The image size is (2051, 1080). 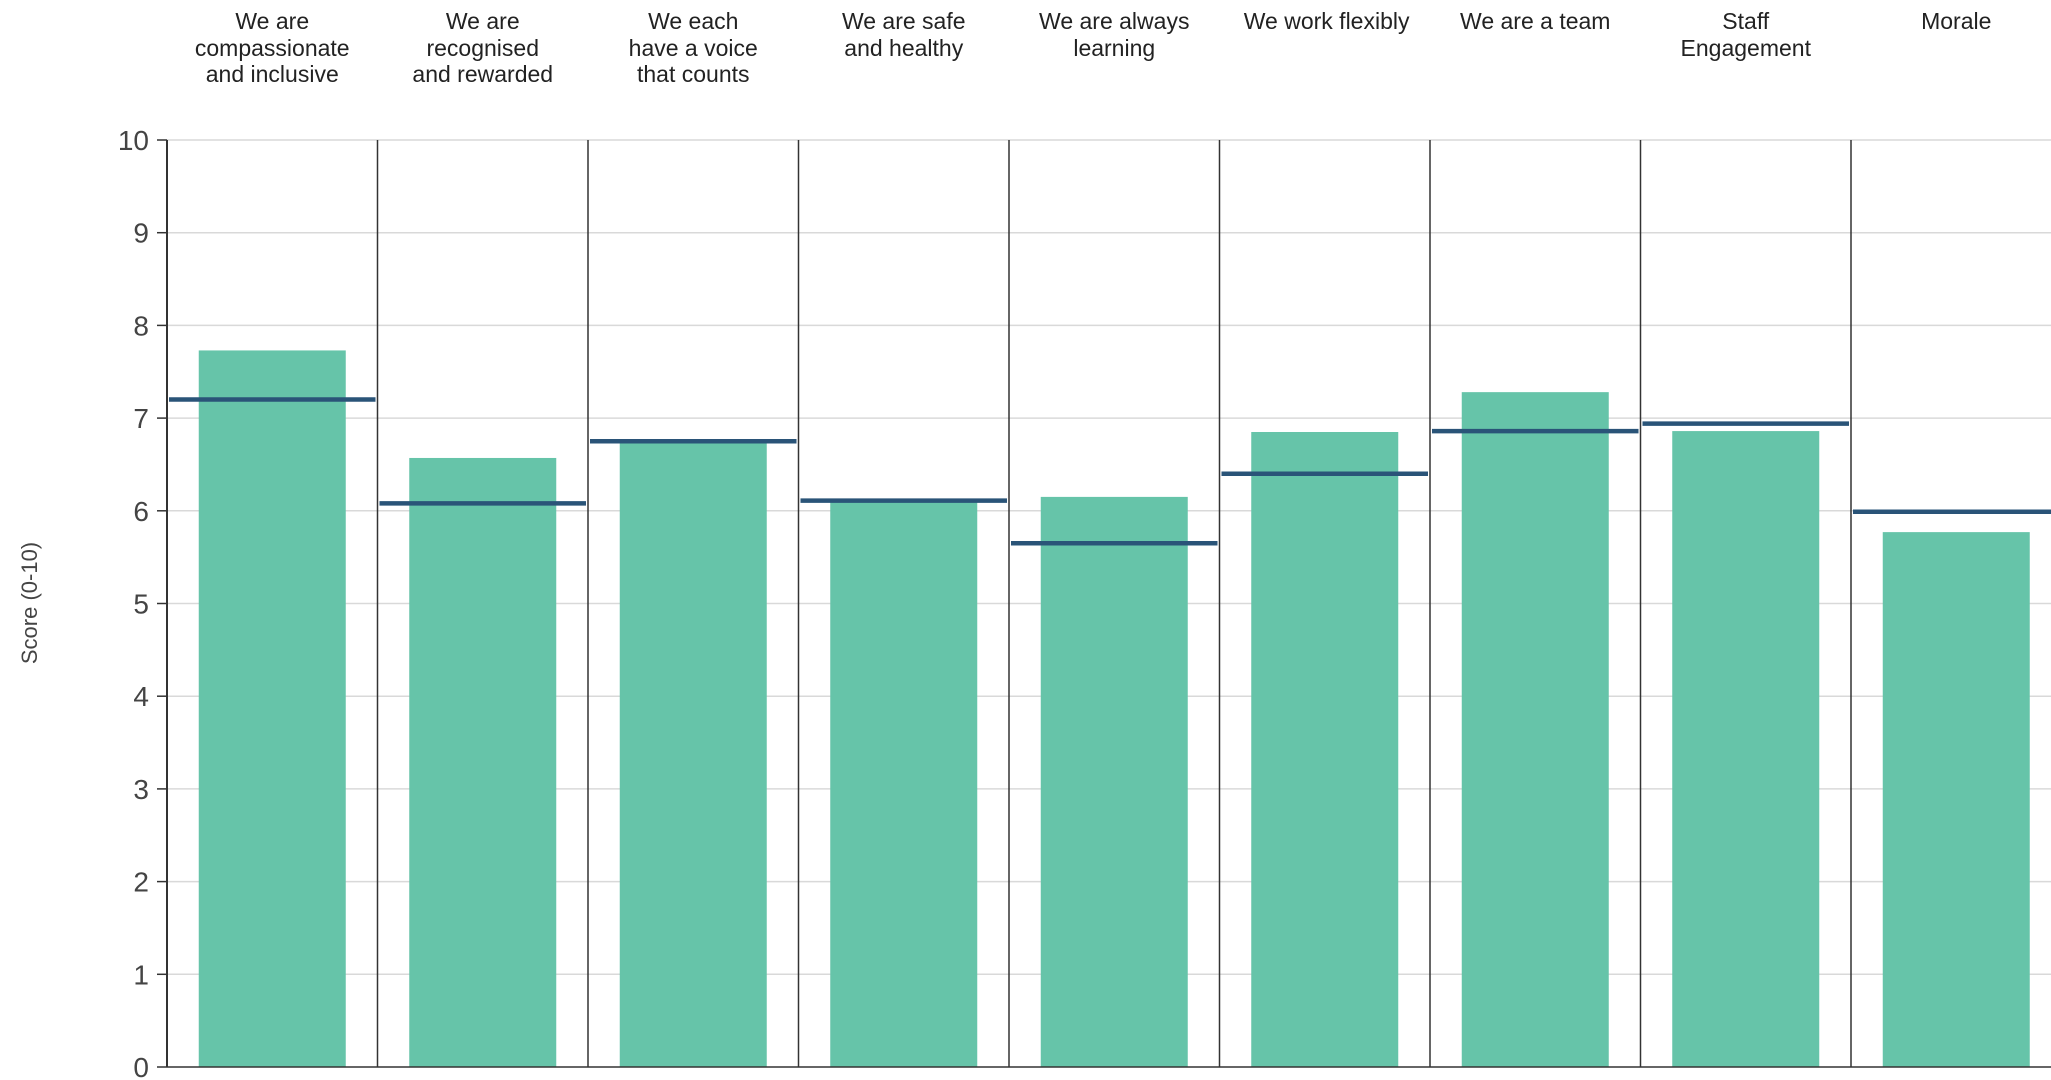 I want to click on category-label: Morale, so click(x=1956, y=21).